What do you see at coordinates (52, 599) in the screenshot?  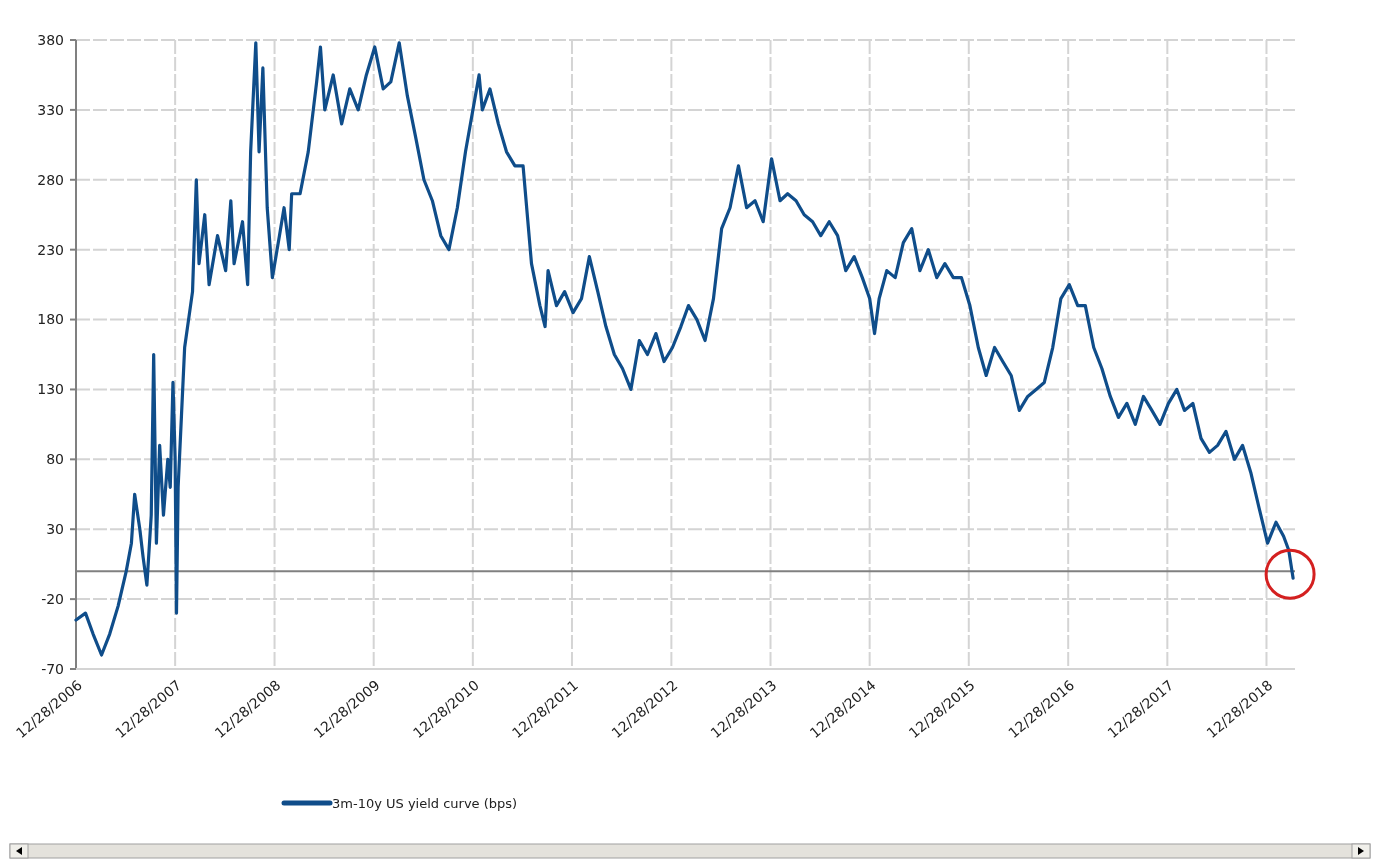 I see `y-tick-label: -20` at bounding box center [52, 599].